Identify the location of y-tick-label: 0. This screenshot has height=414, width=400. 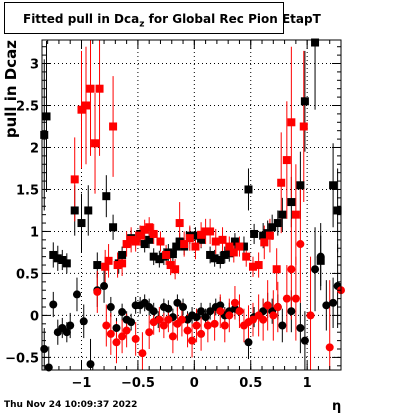
(34, 316).